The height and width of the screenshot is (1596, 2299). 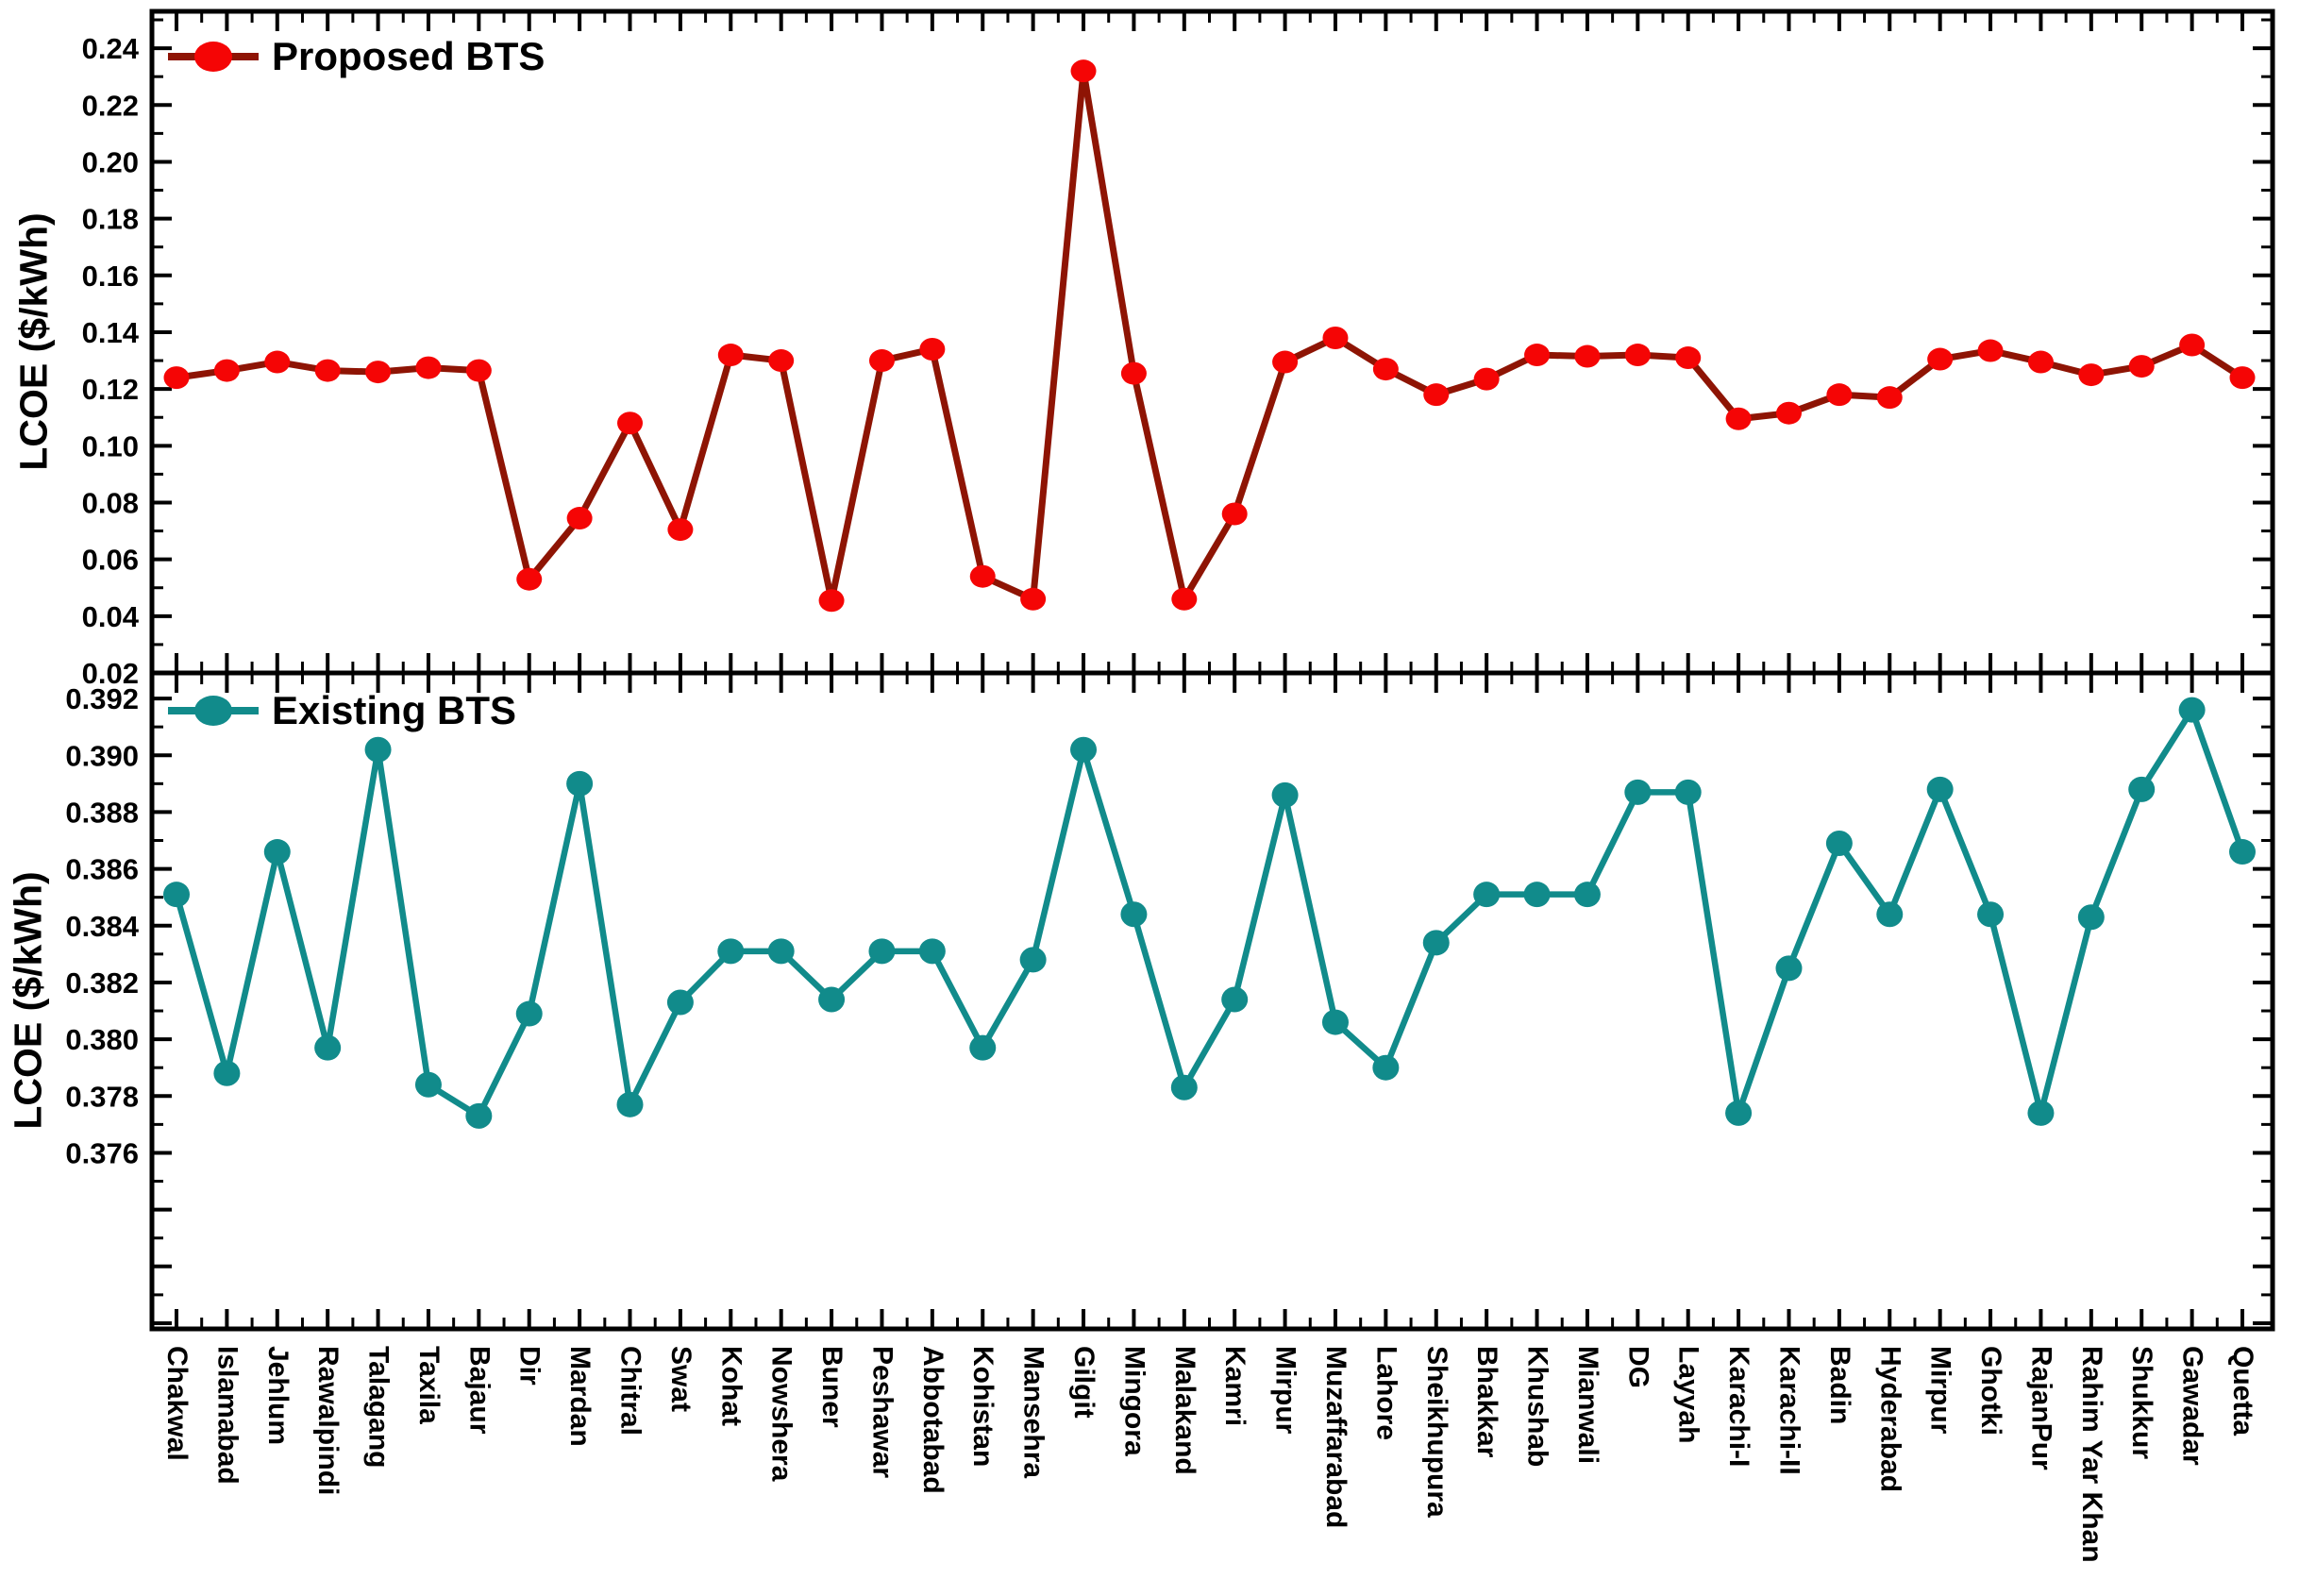 What do you see at coordinates (1184, 1410) in the screenshot?
I see `category-label: Malakand` at bounding box center [1184, 1410].